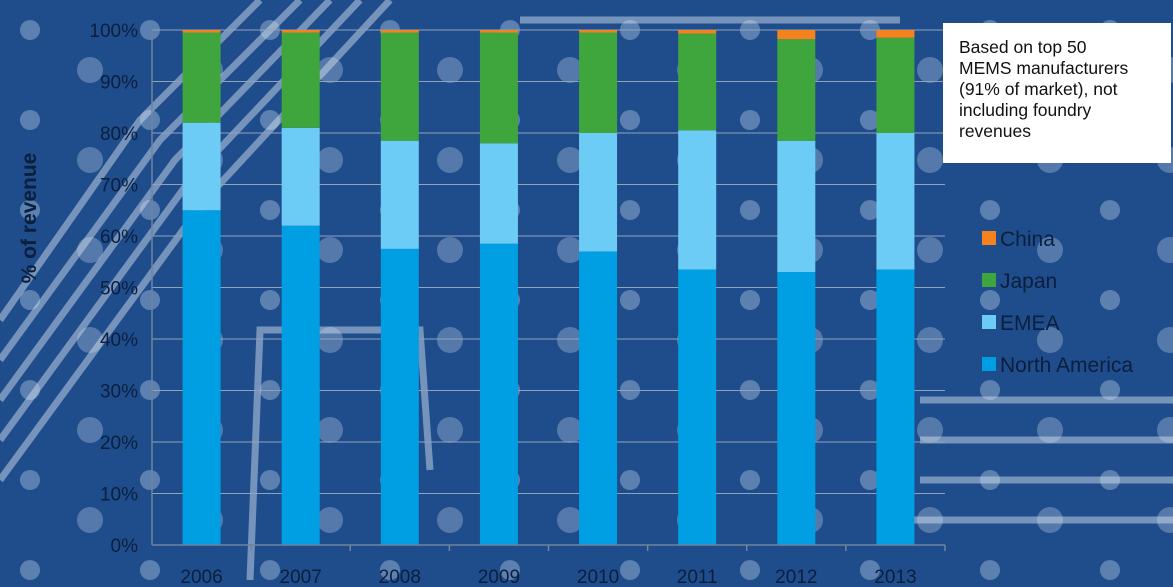  I want to click on bar-segment-japan-2007, so click(300, 80).